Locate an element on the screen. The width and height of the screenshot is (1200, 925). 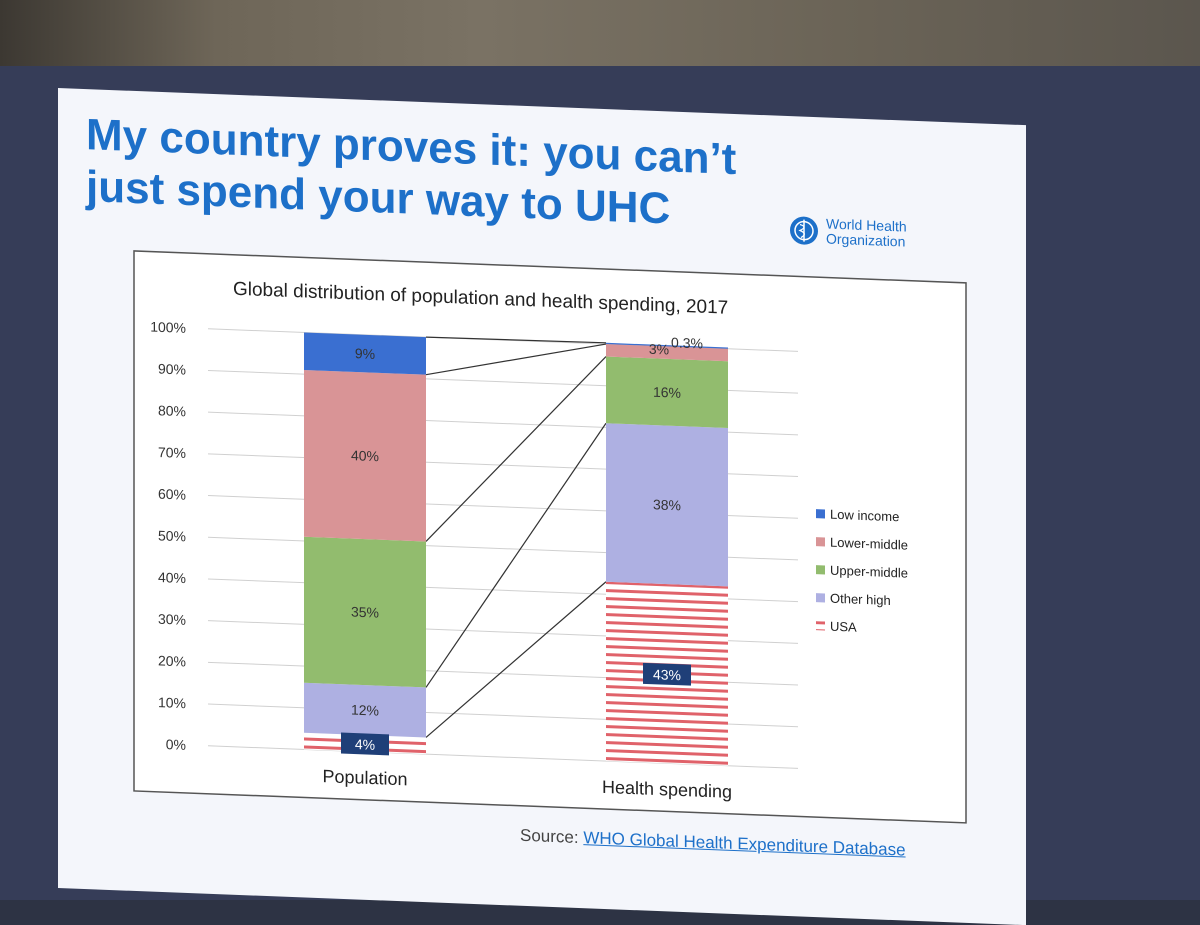
bar-value-label: 40% is located at coordinates (365, 455).